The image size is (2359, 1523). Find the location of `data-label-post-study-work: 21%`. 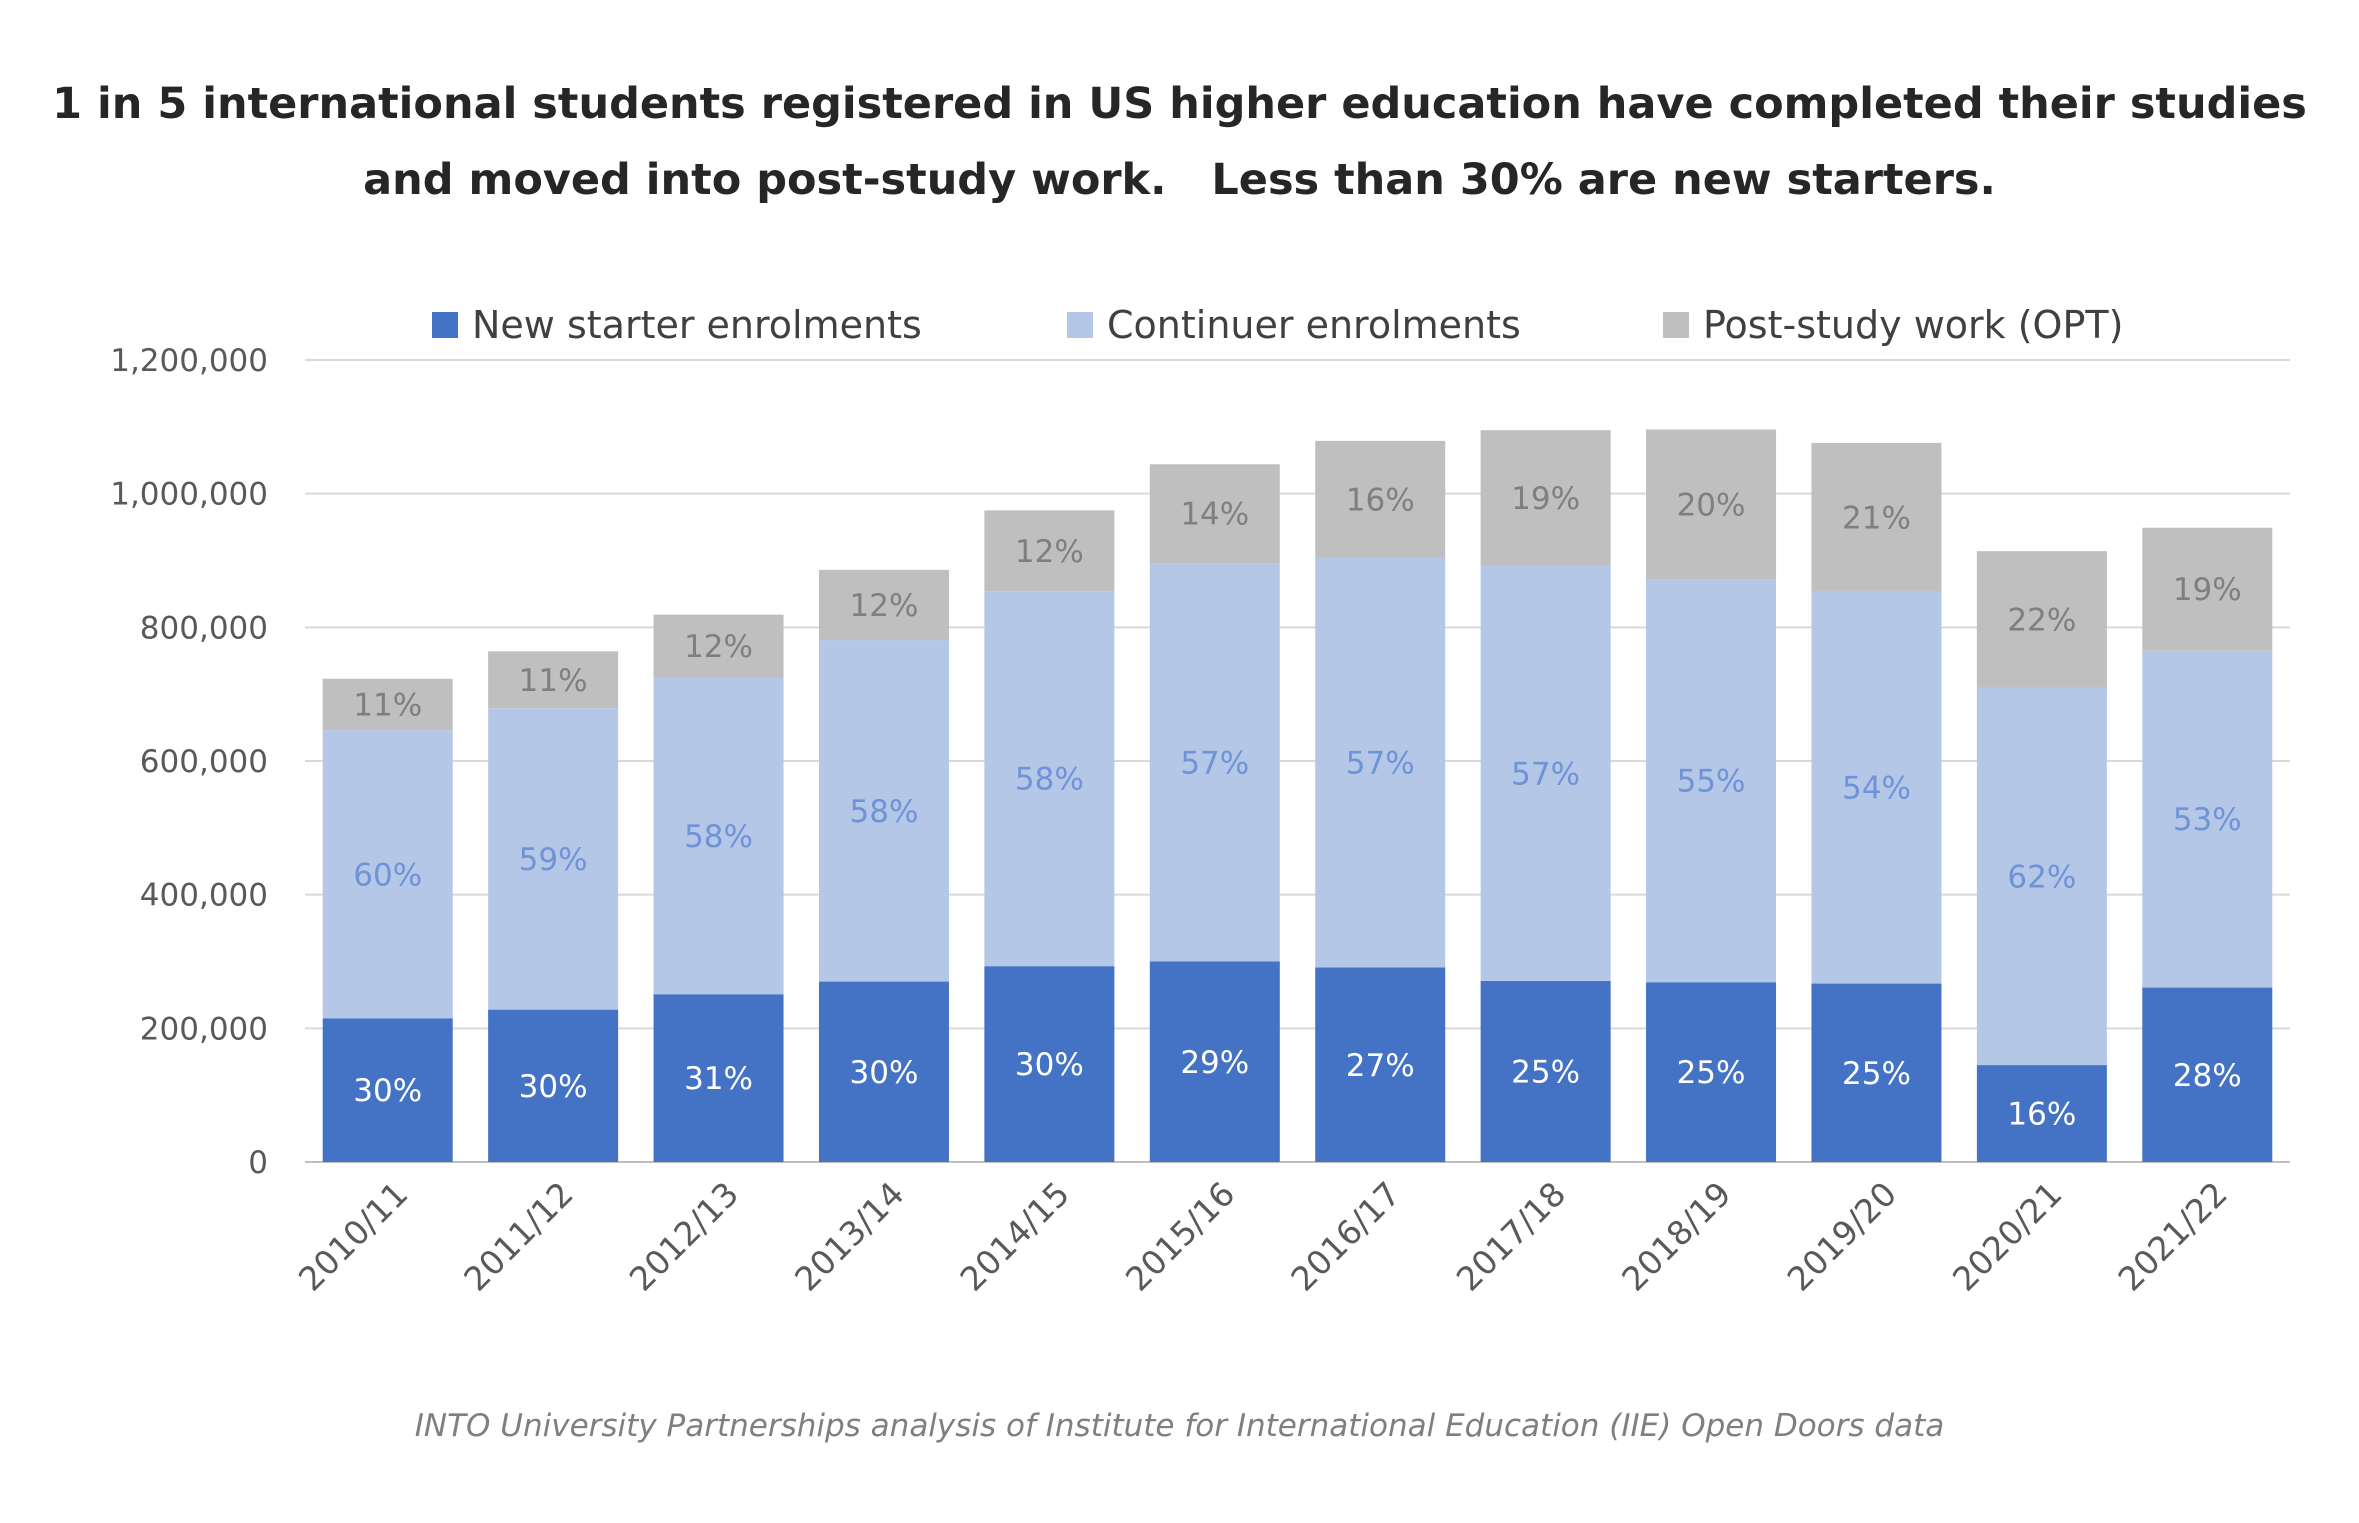

data-label-post-study-work: 21% is located at coordinates (1876, 518).